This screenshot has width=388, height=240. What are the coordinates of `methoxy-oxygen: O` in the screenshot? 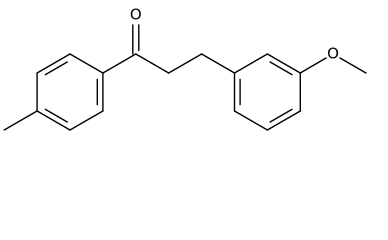 It's located at (333, 54).